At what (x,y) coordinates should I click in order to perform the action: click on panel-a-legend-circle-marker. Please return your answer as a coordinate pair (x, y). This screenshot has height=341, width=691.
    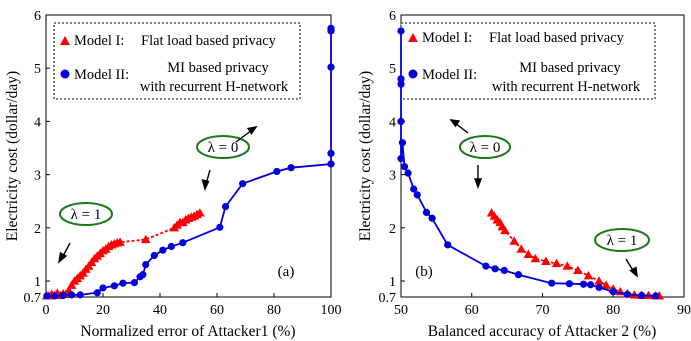
    Looking at the image, I should click on (65, 74).